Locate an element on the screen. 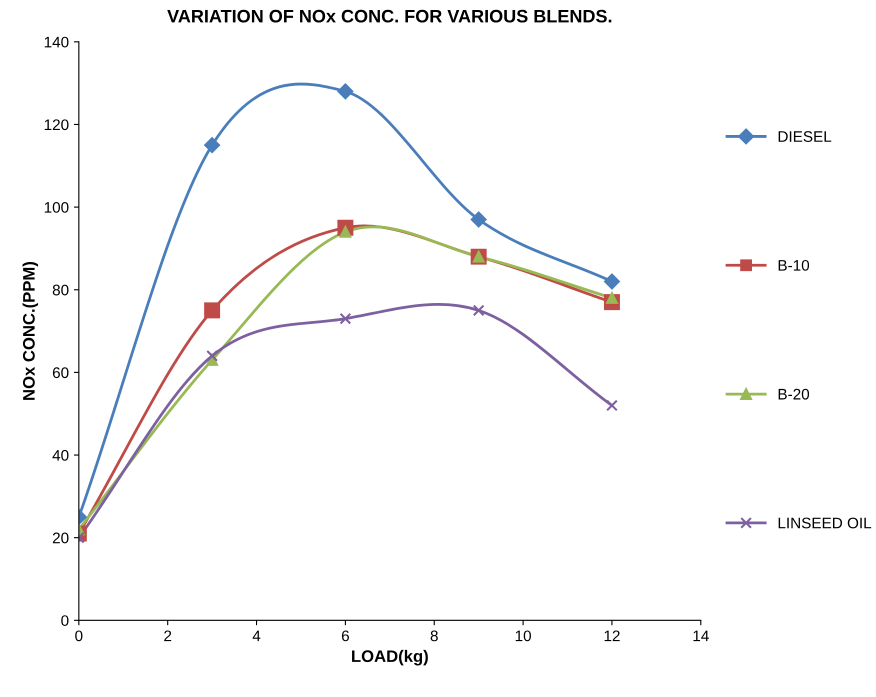 Image resolution: width=876 pixels, height=697 pixels. legend-label: DIESEL is located at coordinates (805, 136).